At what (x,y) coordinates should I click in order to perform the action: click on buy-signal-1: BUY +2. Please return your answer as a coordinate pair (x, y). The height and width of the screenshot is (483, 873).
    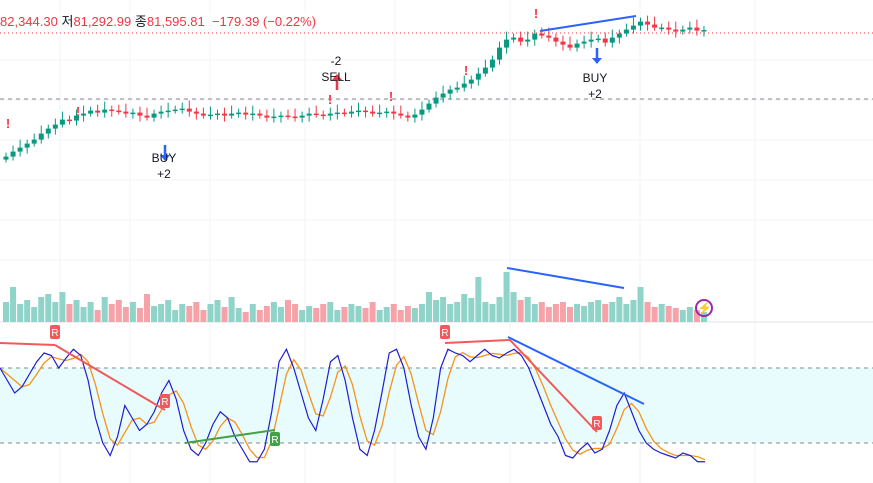
    Looking at the image, I should click on (164, 166).